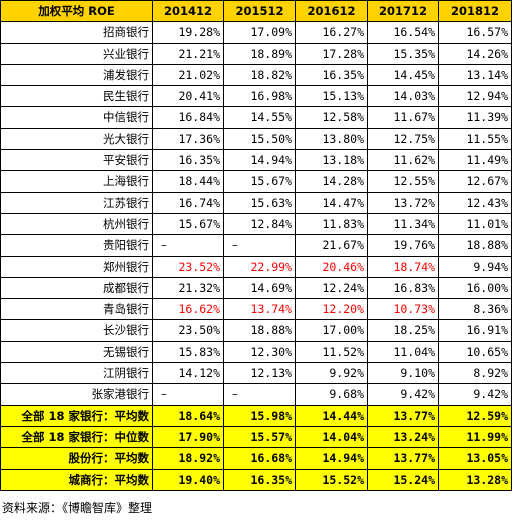  What do you see at coordinates (188, 352) in the screenshot?
I see `roe-cell: 15.83%` at bounding box center [188, 352].